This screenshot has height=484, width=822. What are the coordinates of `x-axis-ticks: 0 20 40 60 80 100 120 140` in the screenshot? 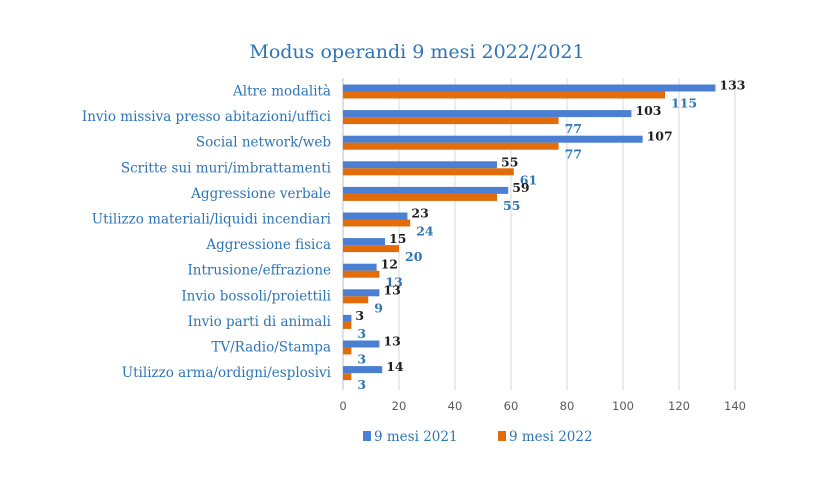 It's located at (542, 406).